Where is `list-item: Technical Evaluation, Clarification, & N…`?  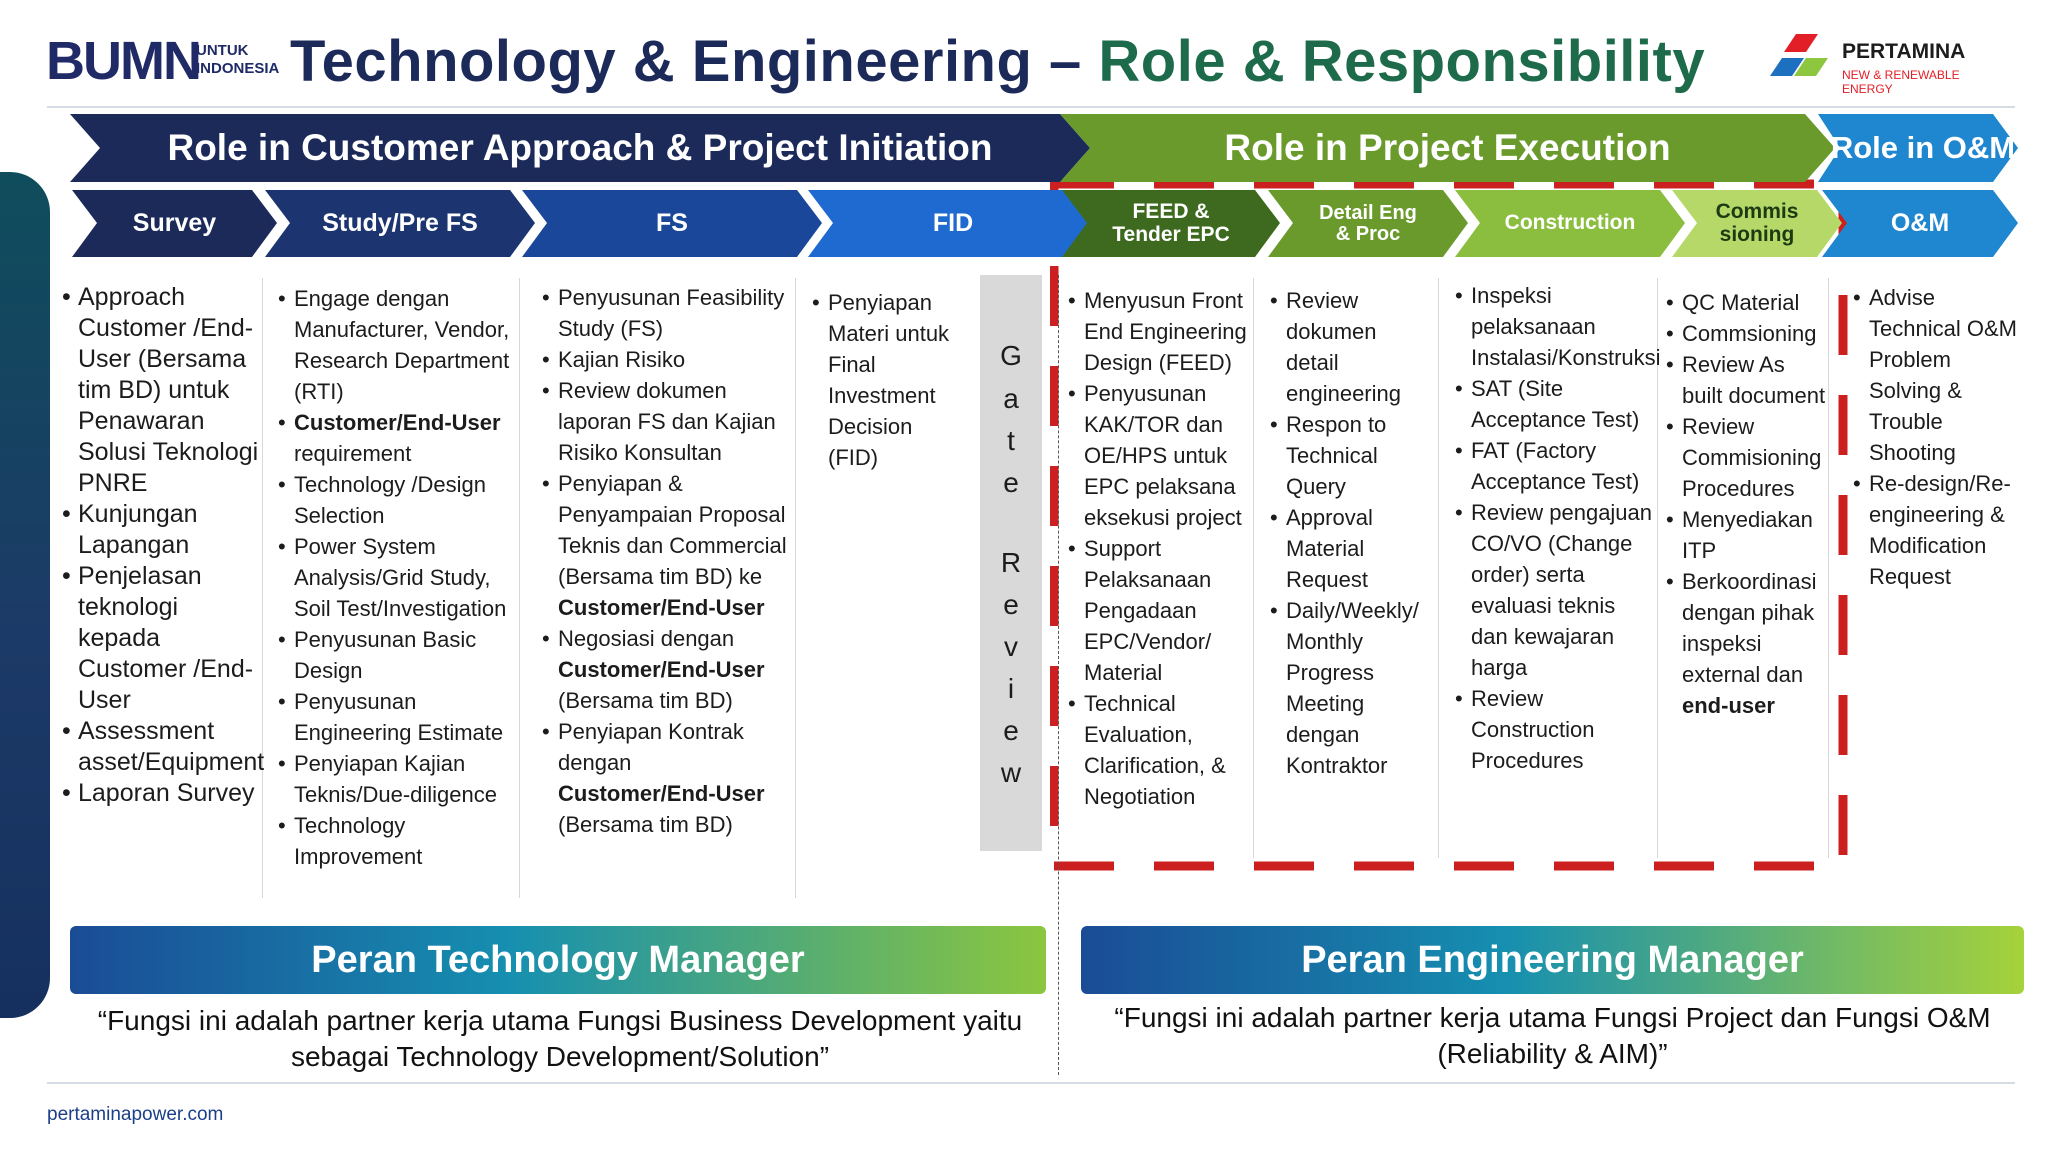 list-item: Technical Evaluation, Clarification, & N… is located at coordinates (1160, 750).